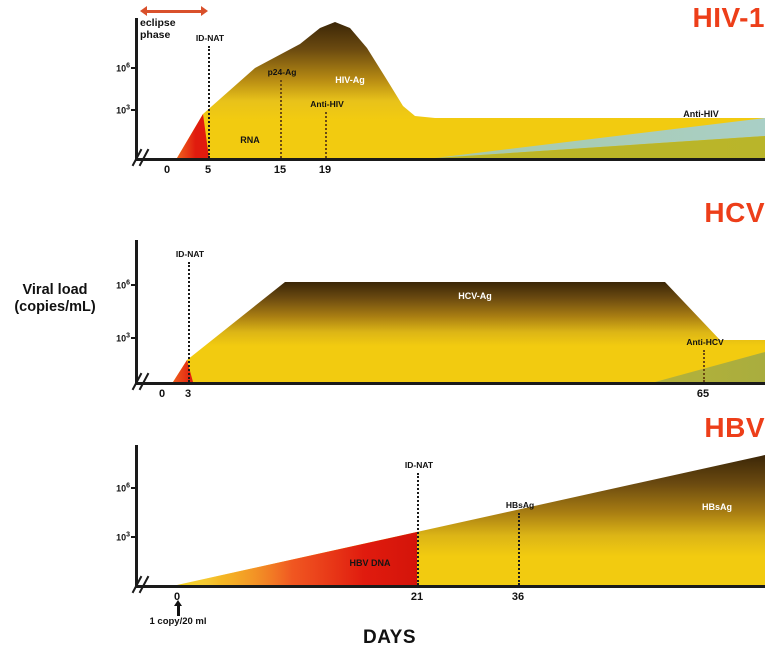 The image size is (779, 657). What do you see at coordinates (188, 394) in the screenshot?
I see `x-tick-hcv-1: 3` at bounding box center [188, 394].